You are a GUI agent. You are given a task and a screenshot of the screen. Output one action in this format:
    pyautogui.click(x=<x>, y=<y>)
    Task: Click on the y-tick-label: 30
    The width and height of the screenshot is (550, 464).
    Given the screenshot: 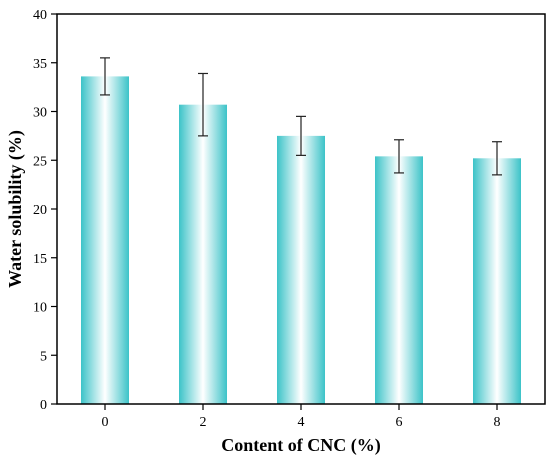 What is the action you would take?
    pyautogui.click(x=40, y=113)
    